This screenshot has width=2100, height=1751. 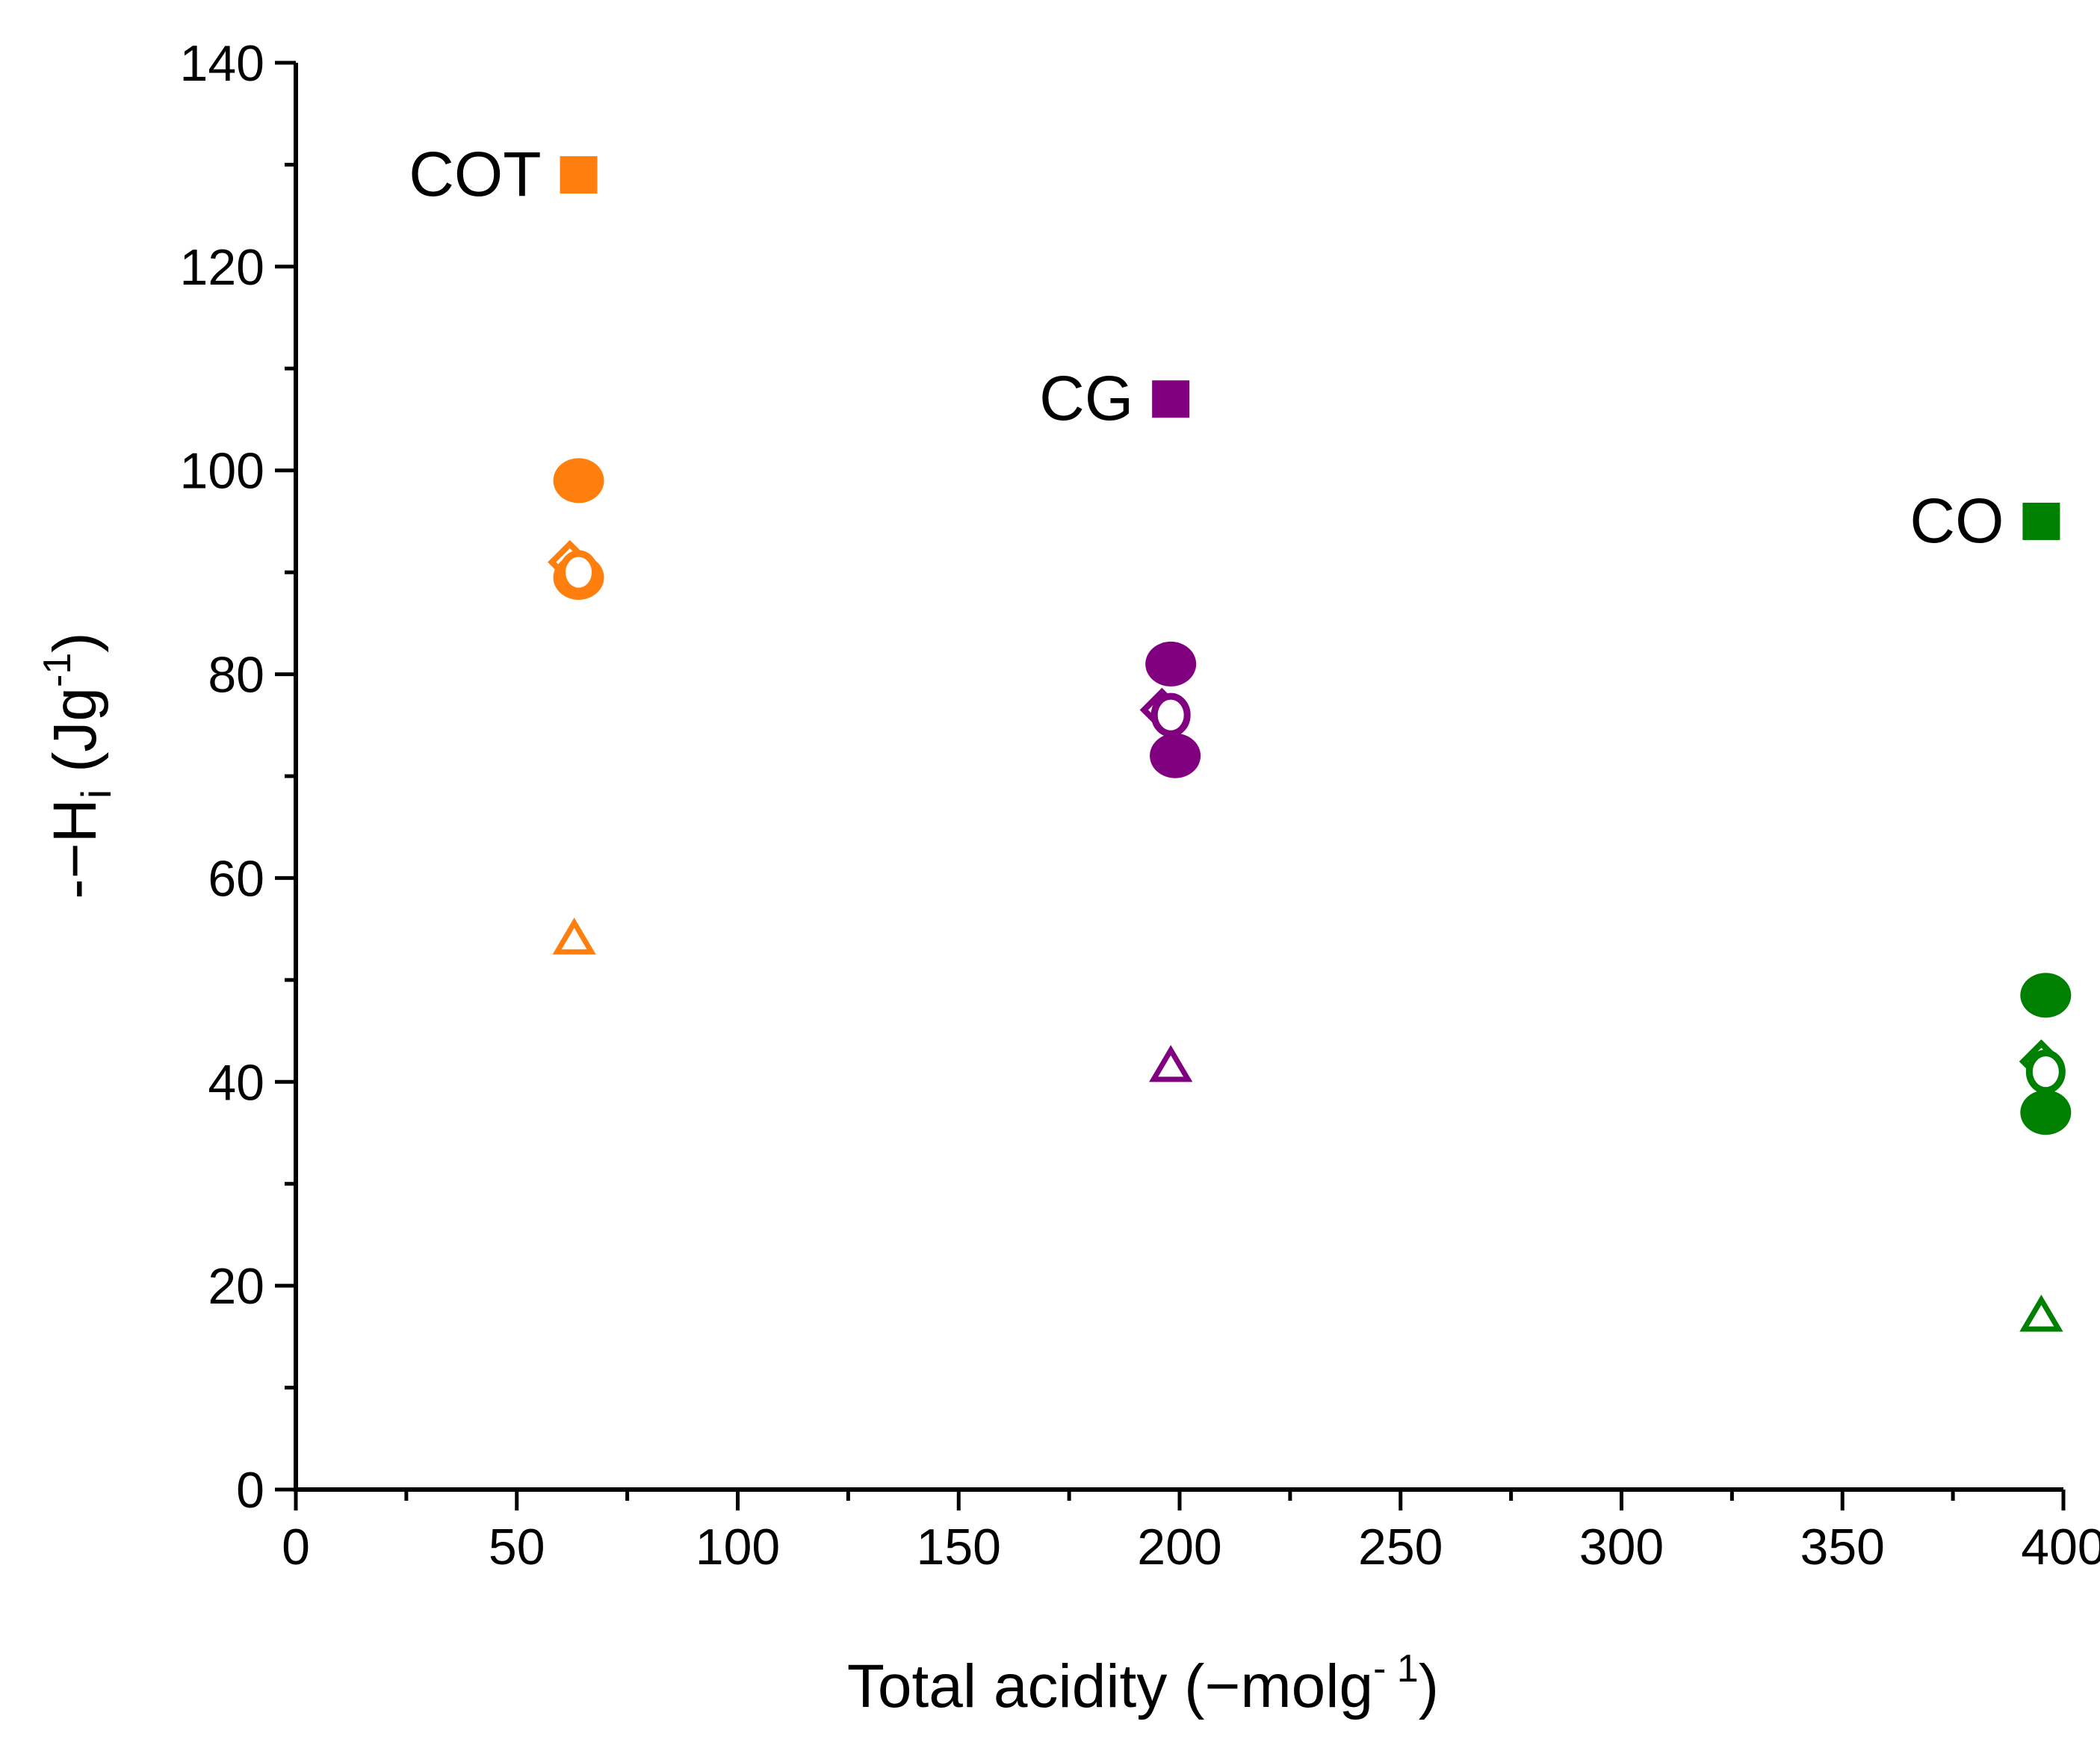 I want to click on series-label-cg: CG, so click(x=1086, y=398).